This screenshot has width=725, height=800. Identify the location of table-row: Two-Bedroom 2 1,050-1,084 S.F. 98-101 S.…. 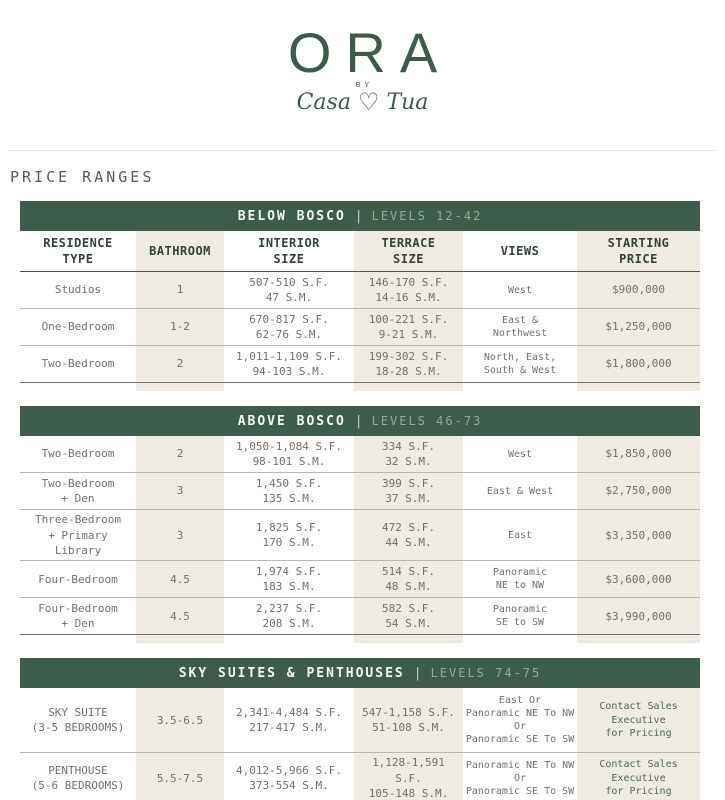
(360, 455).